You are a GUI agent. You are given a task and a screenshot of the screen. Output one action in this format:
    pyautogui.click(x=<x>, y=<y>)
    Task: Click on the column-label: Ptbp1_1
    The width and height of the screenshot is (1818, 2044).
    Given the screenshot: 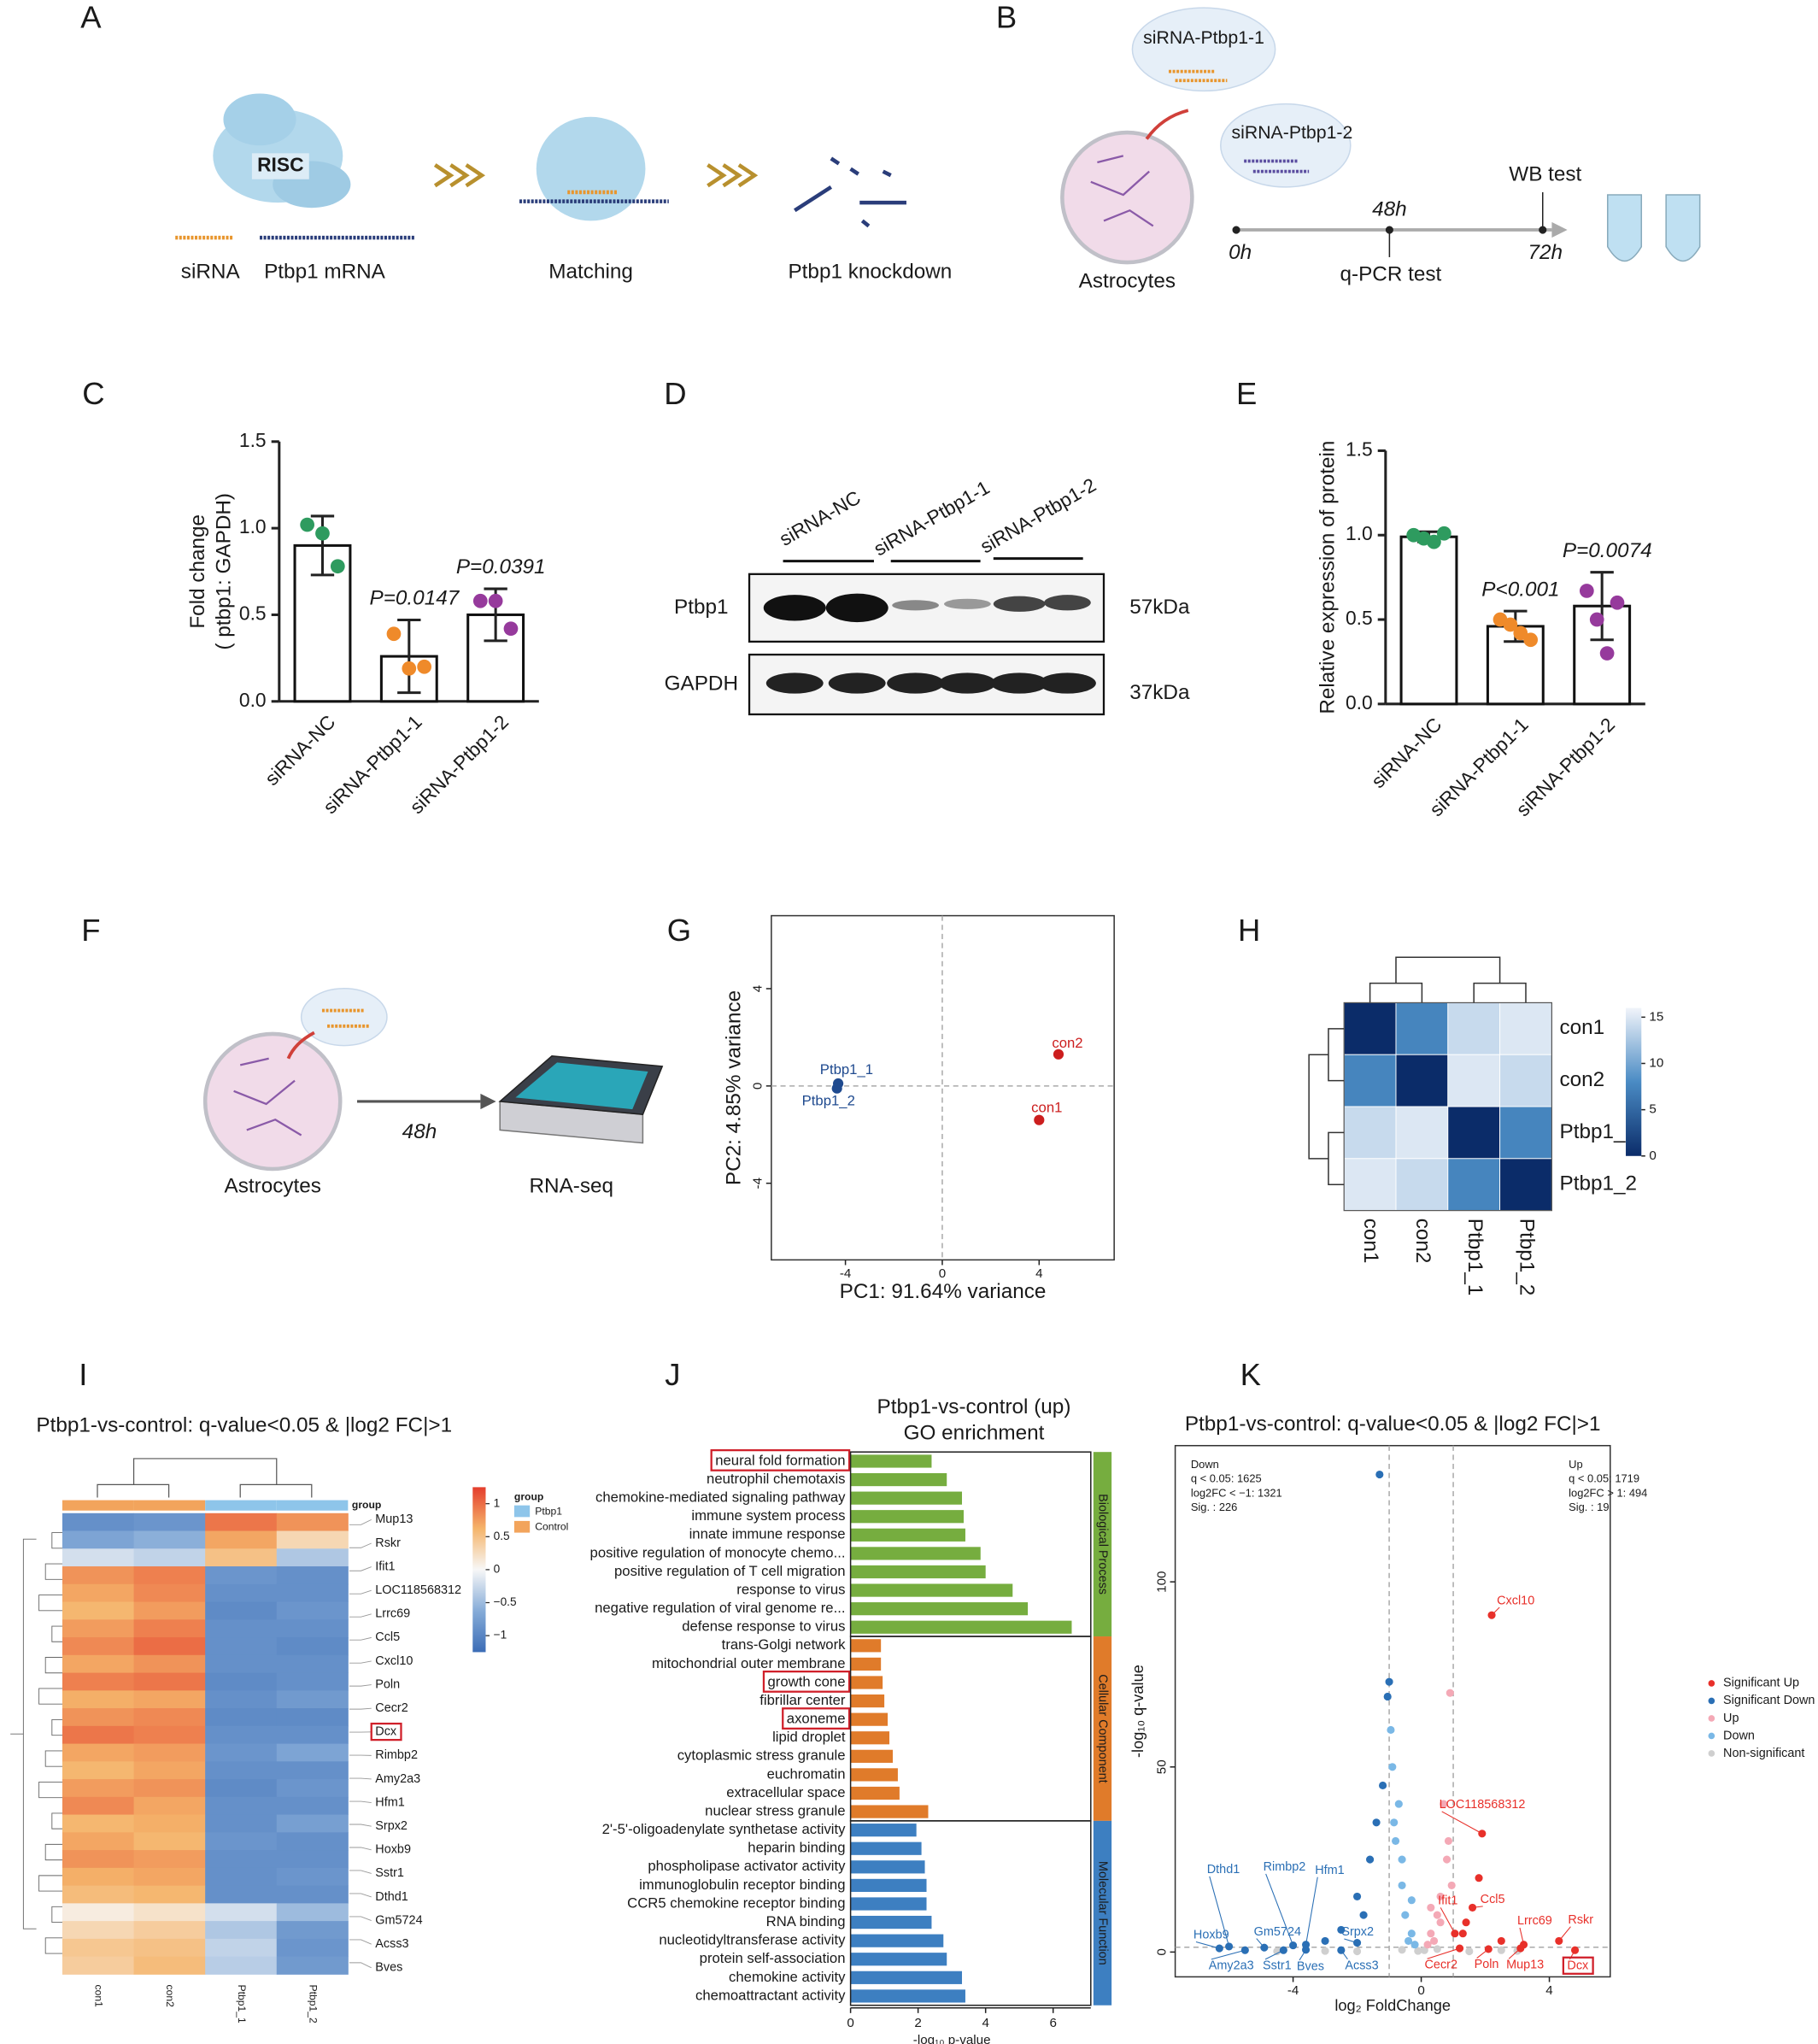 What is the action you would take?
    pyautogui.click(x=242, y=2004)
    